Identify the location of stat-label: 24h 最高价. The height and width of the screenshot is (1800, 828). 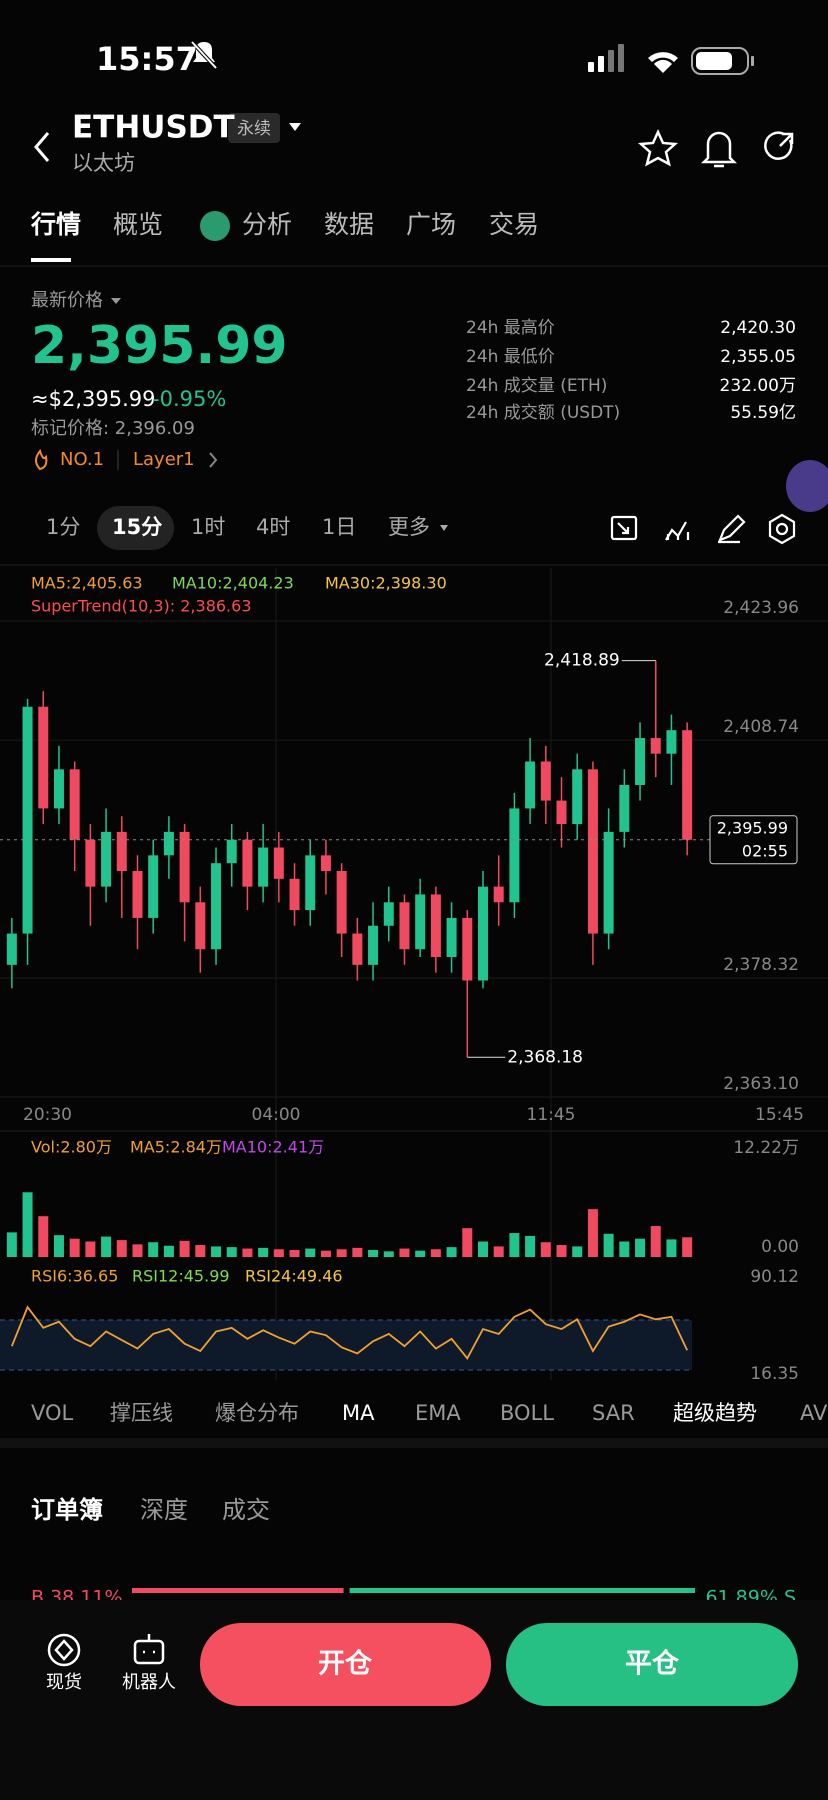
(510, 328).